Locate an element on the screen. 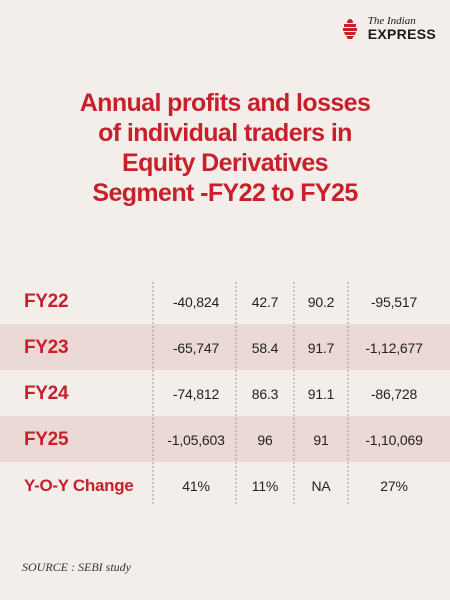 The height and width of the screenshot is (600, 450). title-line-1: Annual profits and losses is located at coordinates (225, 103).